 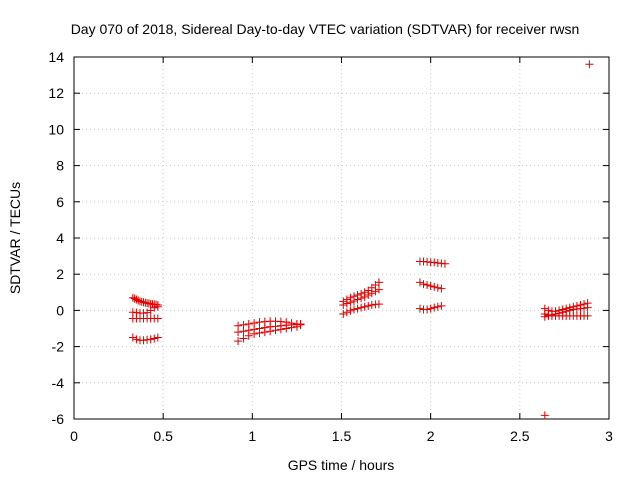 I want to click on y-tick-label: -2, so click(x=58, y=347).